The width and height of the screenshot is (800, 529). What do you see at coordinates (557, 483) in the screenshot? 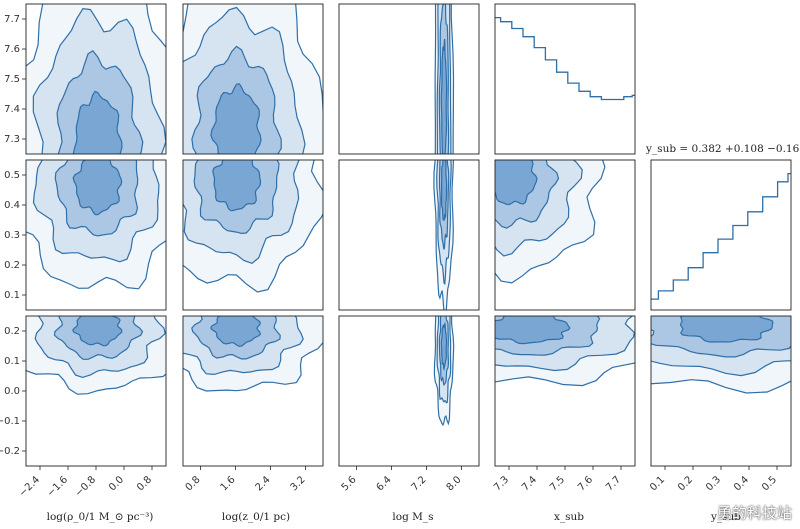
I see `xtick-label: 7.5` at bounding box center [557, 483].